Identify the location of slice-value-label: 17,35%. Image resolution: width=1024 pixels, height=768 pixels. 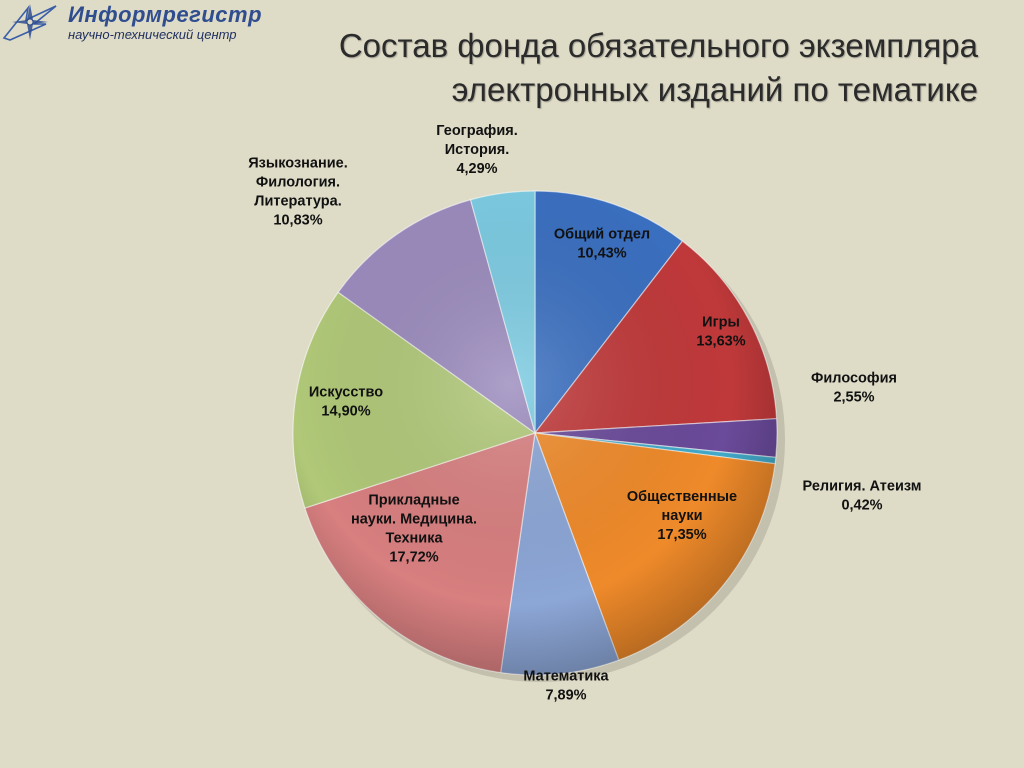
(681, 535).